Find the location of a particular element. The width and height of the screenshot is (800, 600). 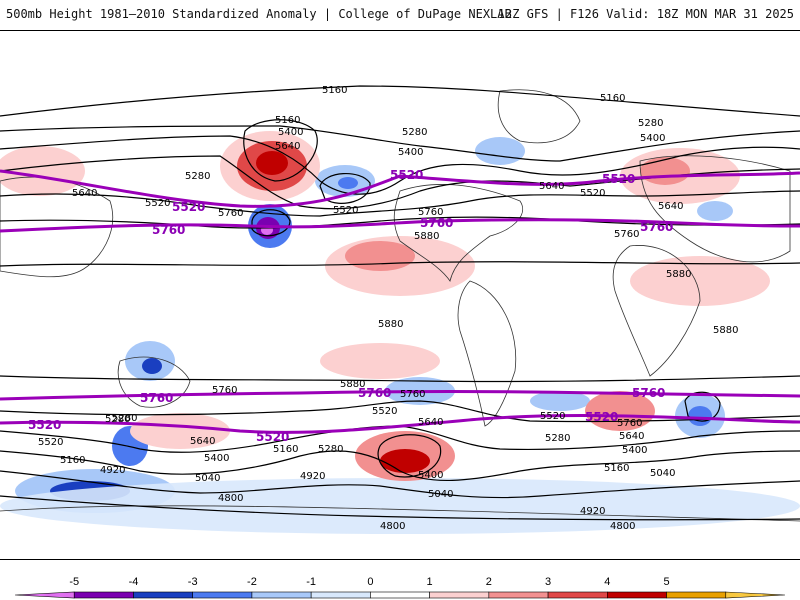

colorbar-tick-label: -3 is located at coordinates (192, 582).